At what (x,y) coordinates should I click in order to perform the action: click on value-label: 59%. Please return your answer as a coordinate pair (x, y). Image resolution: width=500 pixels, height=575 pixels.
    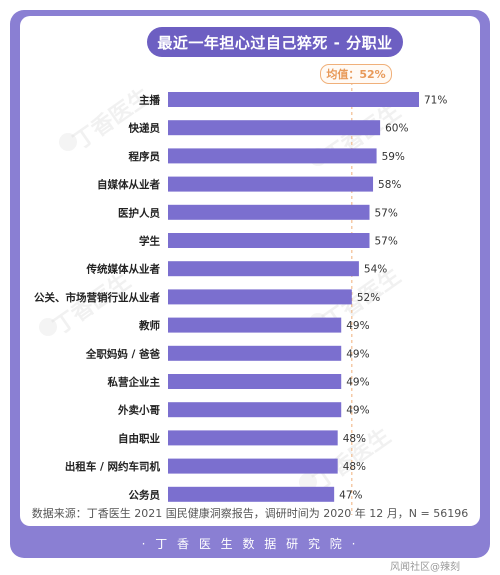
    Looking at the image, I should click on (393, 157).